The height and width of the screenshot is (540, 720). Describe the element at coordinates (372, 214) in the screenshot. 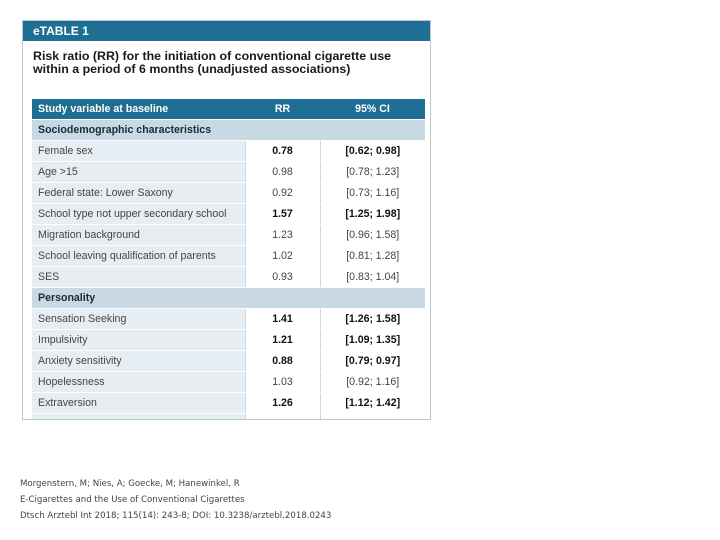

I see `cell-ci: [1.25; 1.98]` at that location.